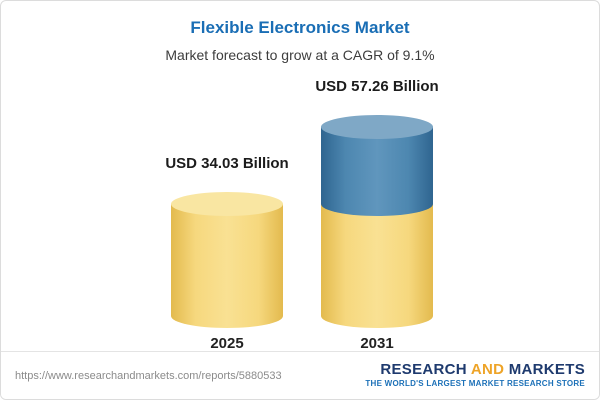  Describe the element at coordinates (300, 27) in the screenshot. I see `page-title: Flexible Electronics Market` at that location.